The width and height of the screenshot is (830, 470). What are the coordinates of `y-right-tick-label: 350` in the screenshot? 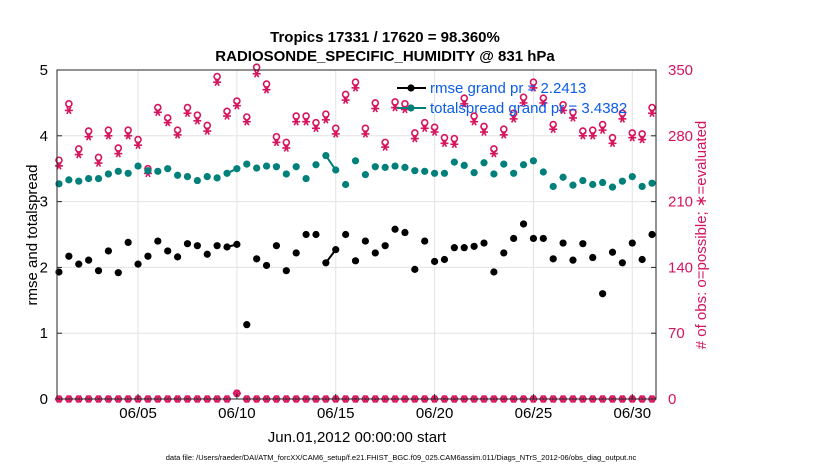 It's located at (680, 70).